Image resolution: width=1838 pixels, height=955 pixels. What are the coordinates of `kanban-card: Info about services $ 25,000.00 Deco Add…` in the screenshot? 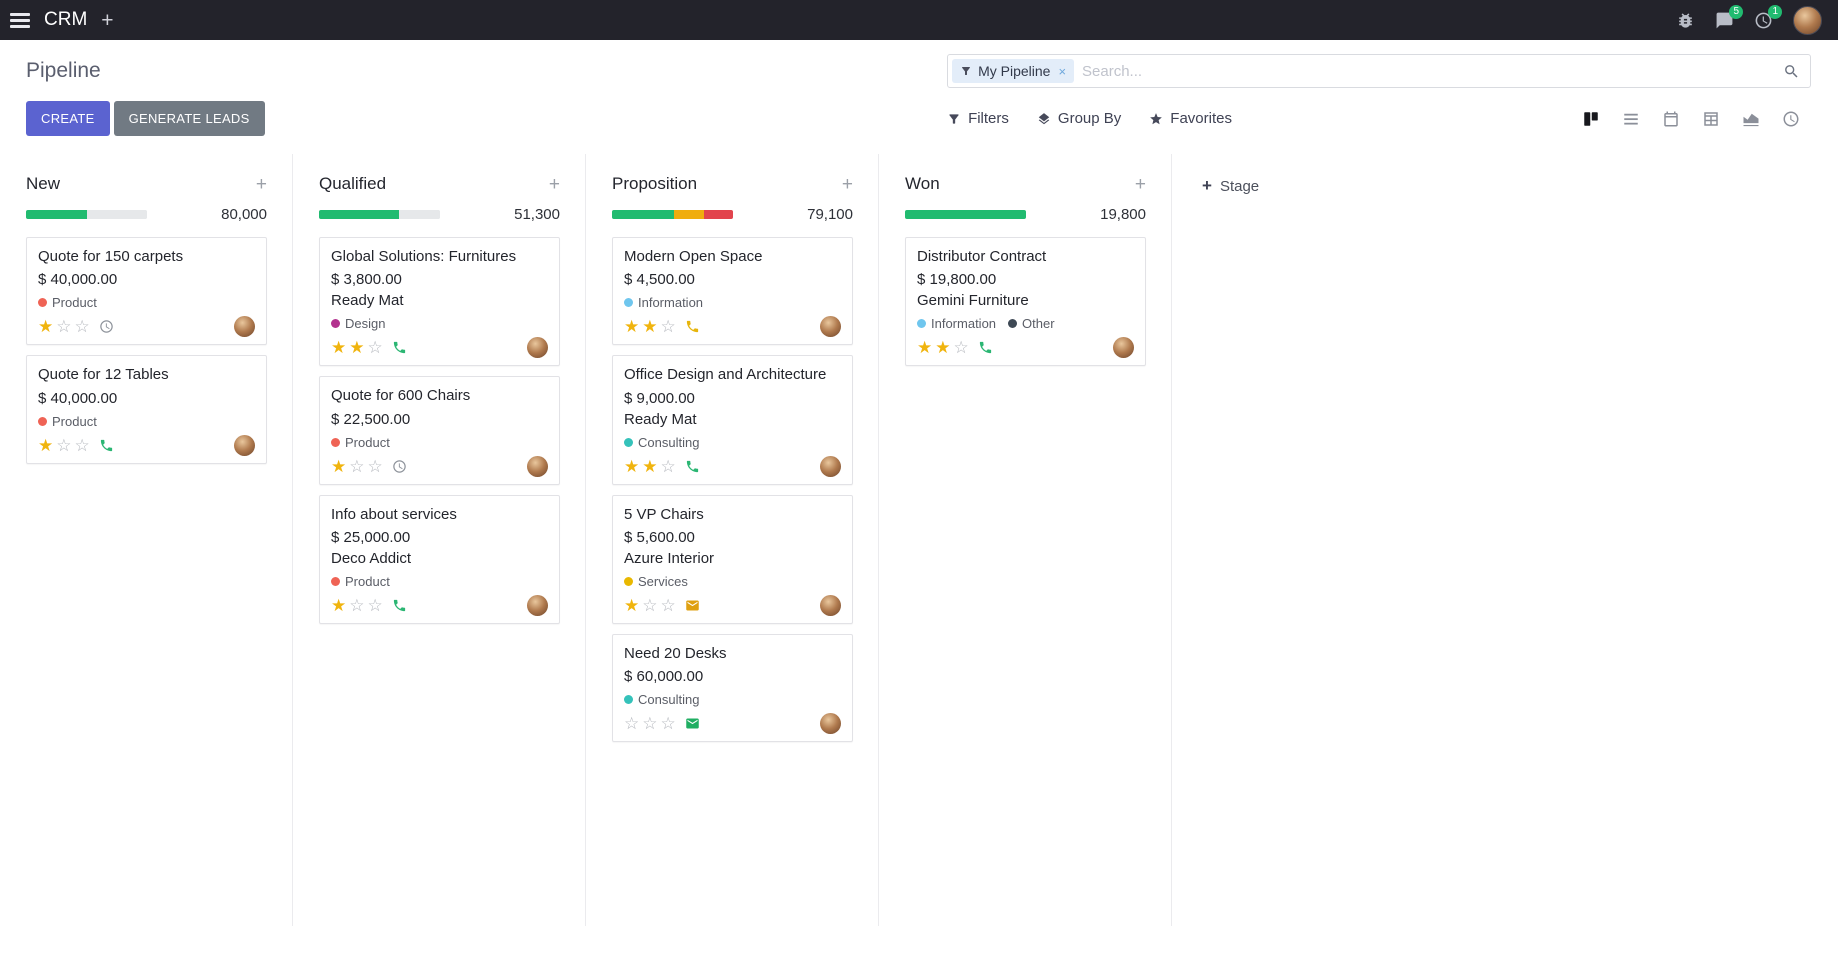 It's located at (439, 559).